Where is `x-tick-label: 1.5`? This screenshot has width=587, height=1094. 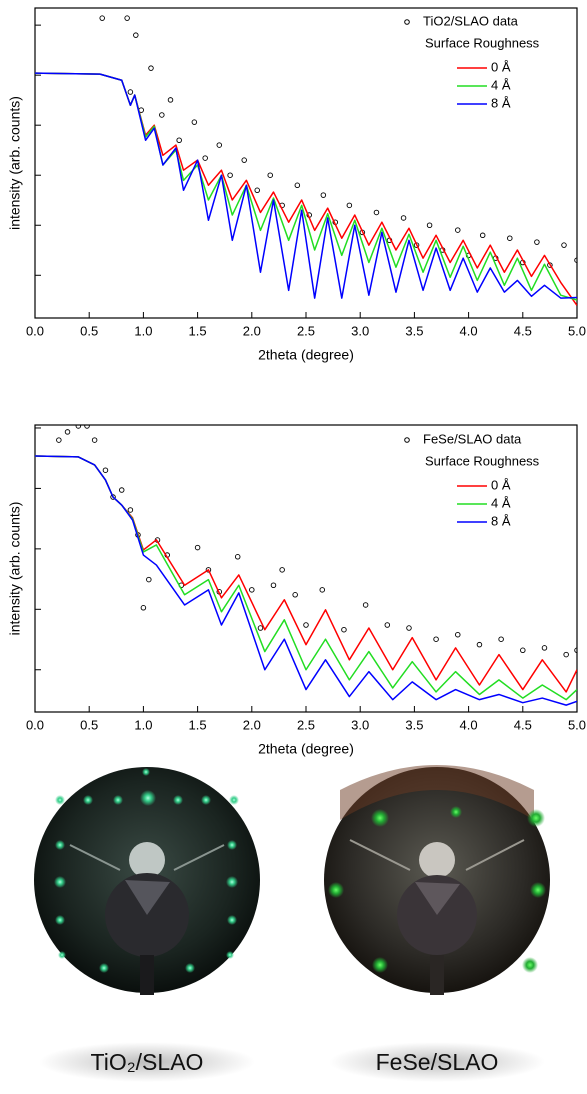
x-tick-label: 1.5 is located at coordinates (198, 330).